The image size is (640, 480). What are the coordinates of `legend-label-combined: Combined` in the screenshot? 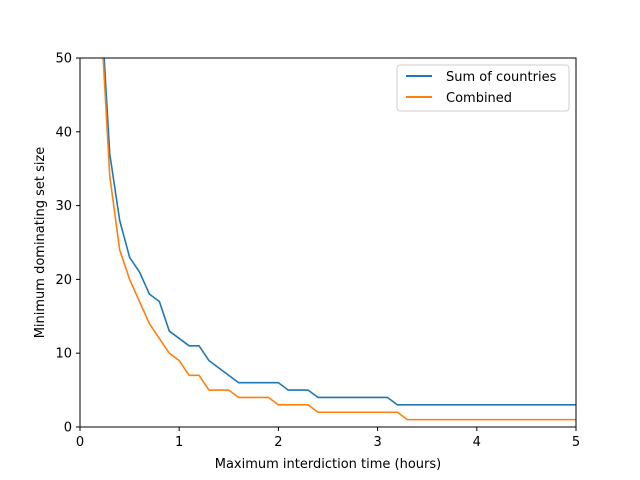 It's located at (479, 98).